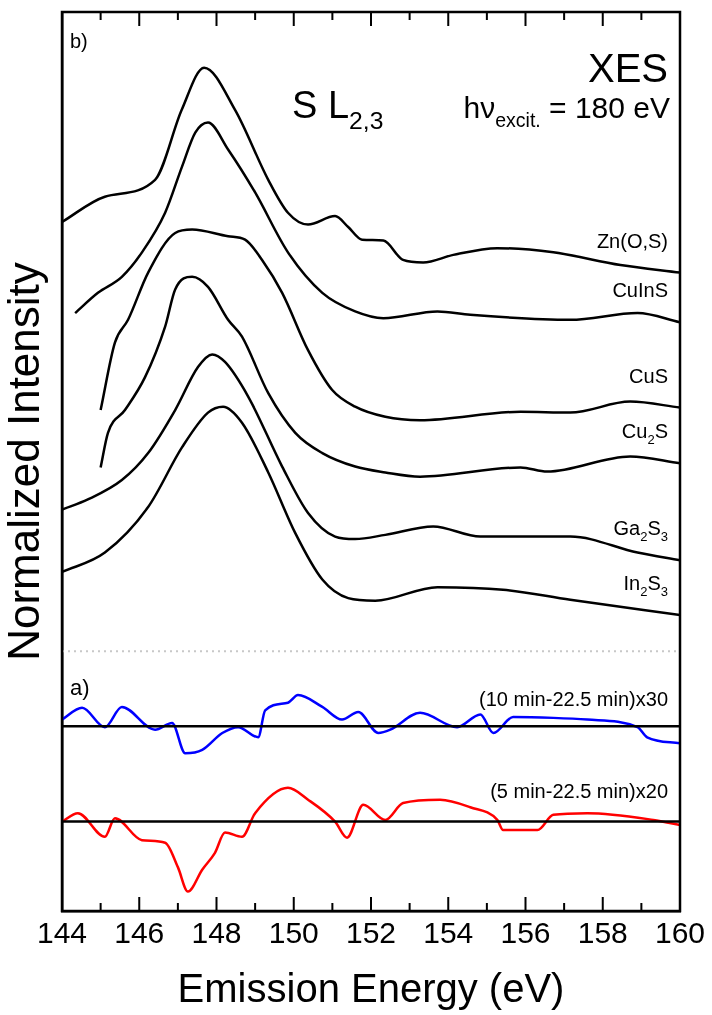 This screenshot has width=712, height=1015. I want to click on y-axis-title: Normalized Intensity, so click(24, 461).